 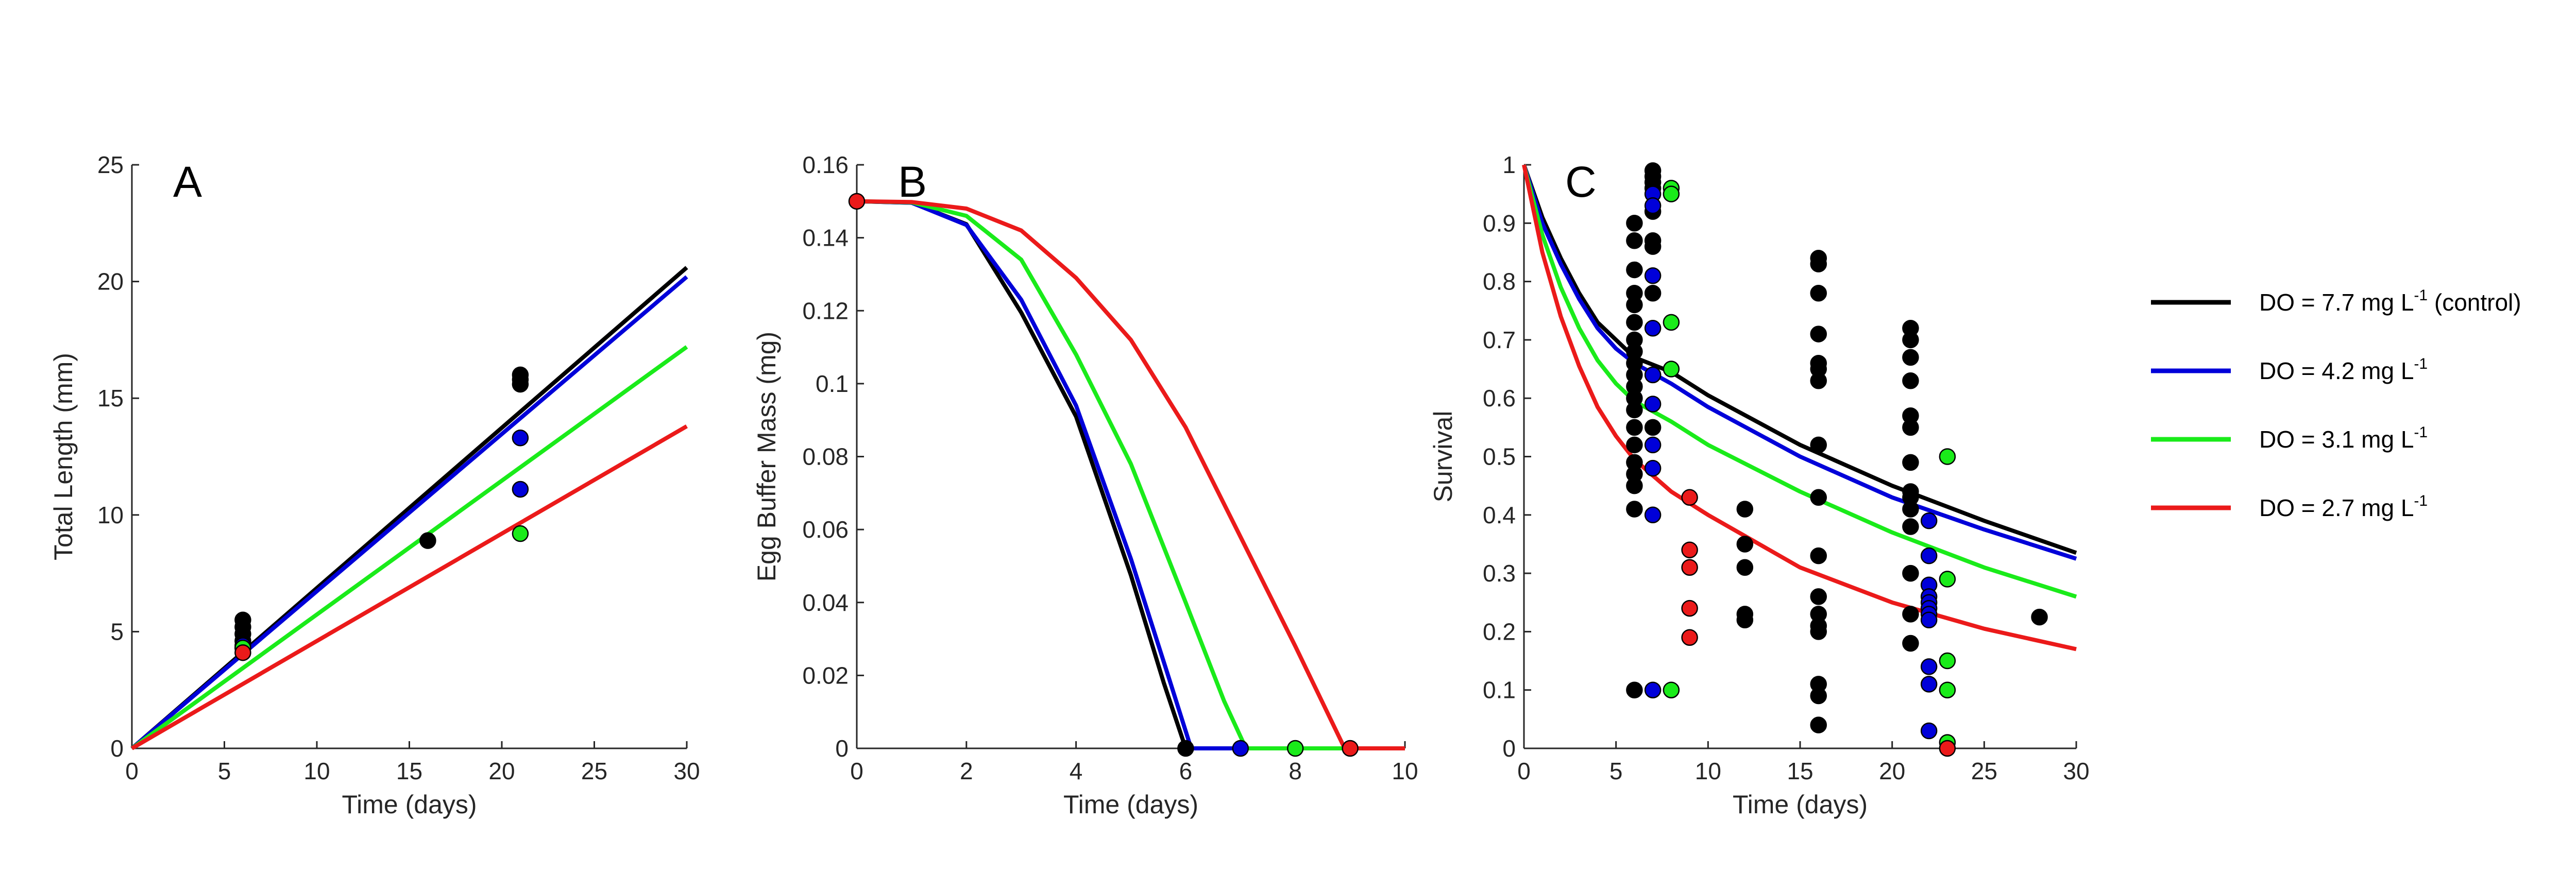 What do you see at coordinates (2336, 302) in the screenshot?
I see `legend-label-prefix: DO = 7.7 mg L` at bounding box center [2336, 302].